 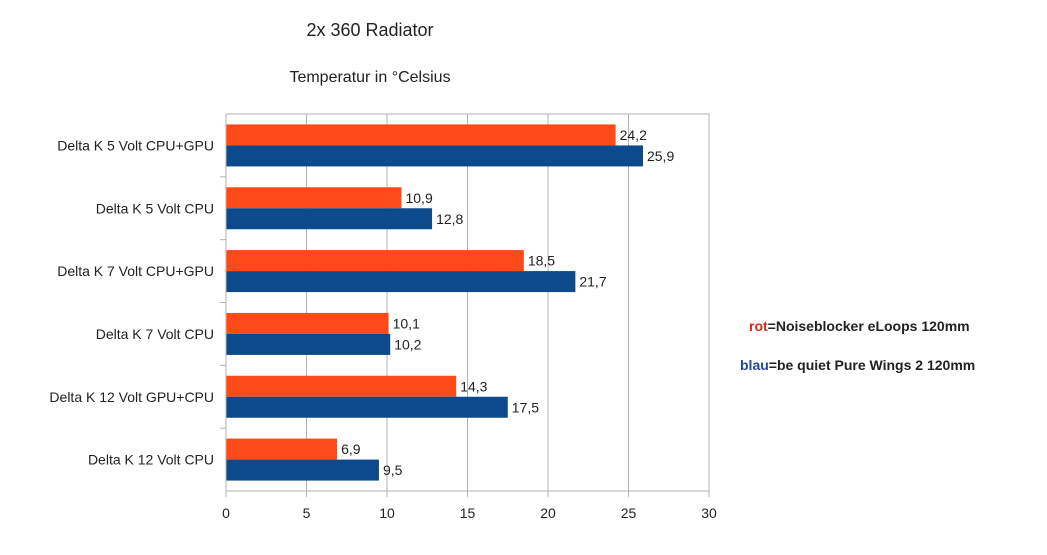 What do you see at coordinates (369, 30) in the screenshot?
I see `chart-title: 2x 360 Radiator` at bounding box center [369, 30].